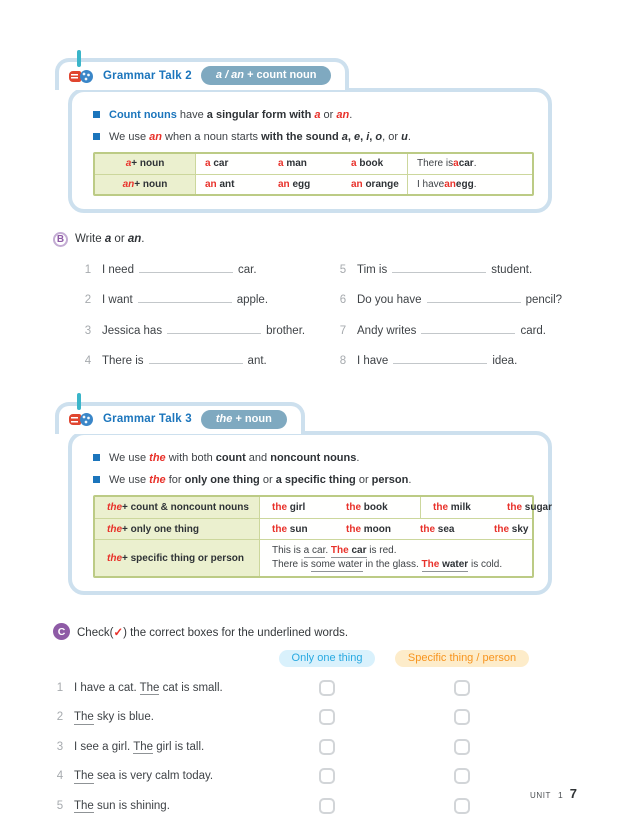 This screenshot has height=818, width=617. I want to click on row-header-cell: the + count & noncount nouns, so click(177, 507).